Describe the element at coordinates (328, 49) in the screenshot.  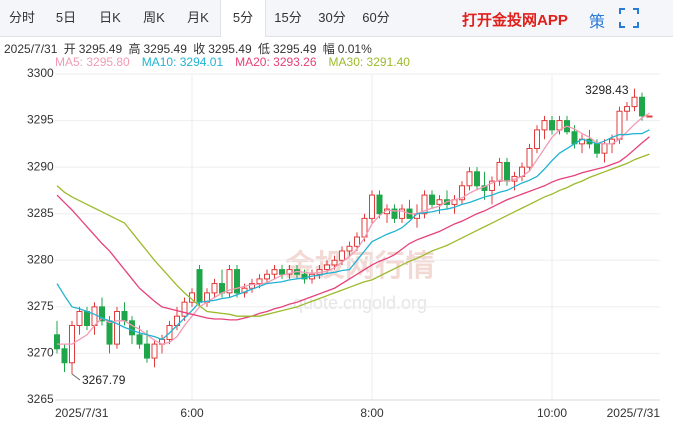
I see `label: 幅` at that location.